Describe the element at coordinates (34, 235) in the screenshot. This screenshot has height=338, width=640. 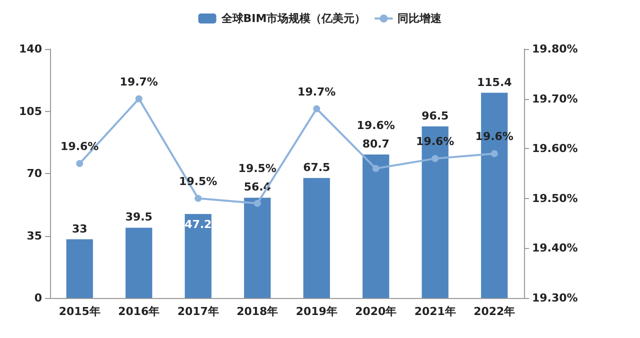
I see `y-tick-label: 35` at that location.